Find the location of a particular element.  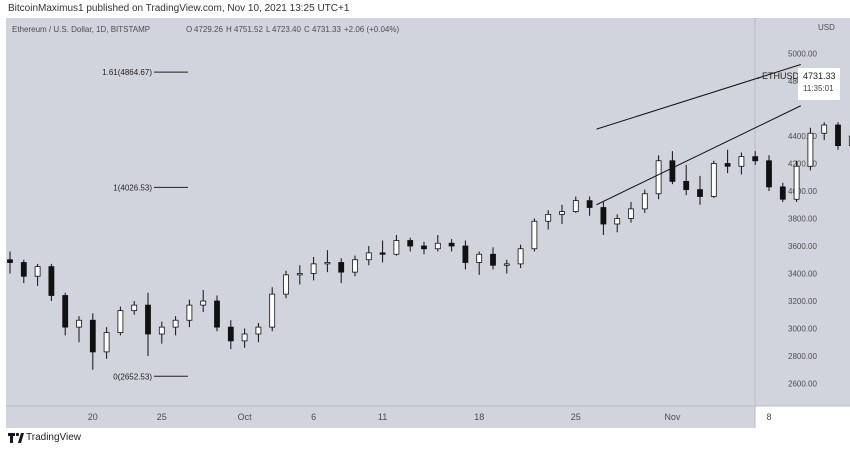

price-label-group: ETHUSD 4731.33 11:35:01 is located at coordinates (798, 84).